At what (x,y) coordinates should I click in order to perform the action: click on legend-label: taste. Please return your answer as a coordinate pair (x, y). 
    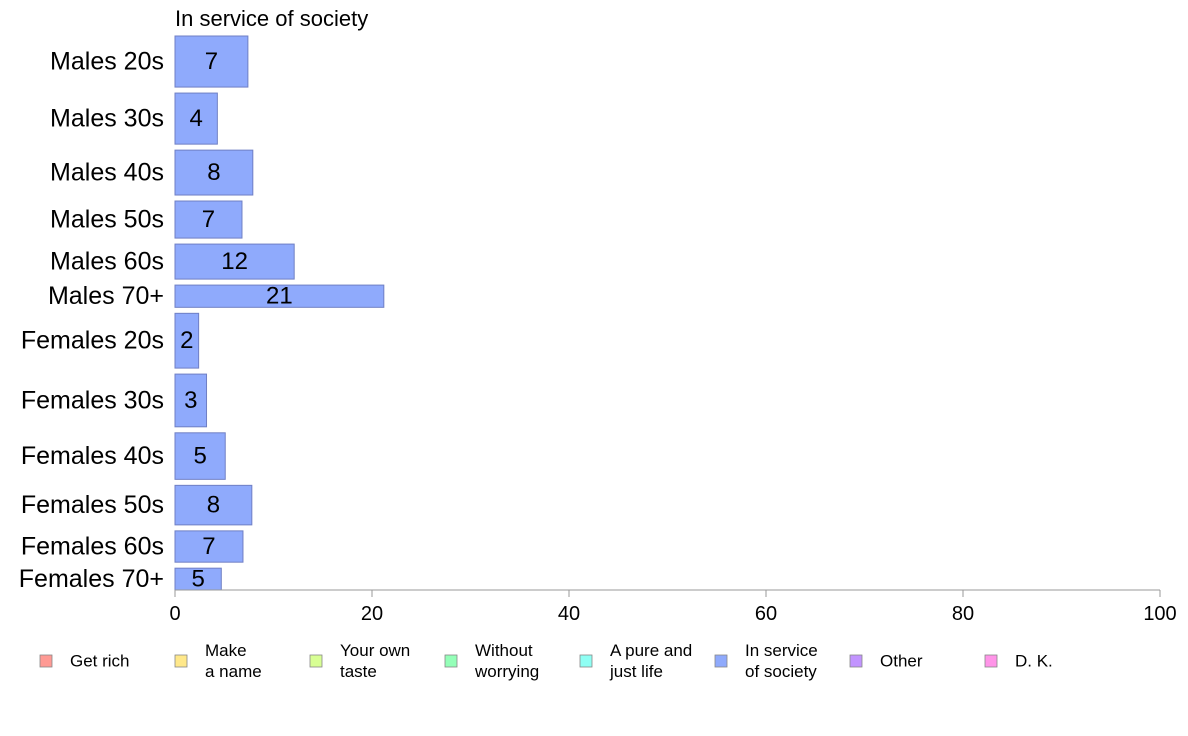
    Looking at the image, I should click on (358, 671).